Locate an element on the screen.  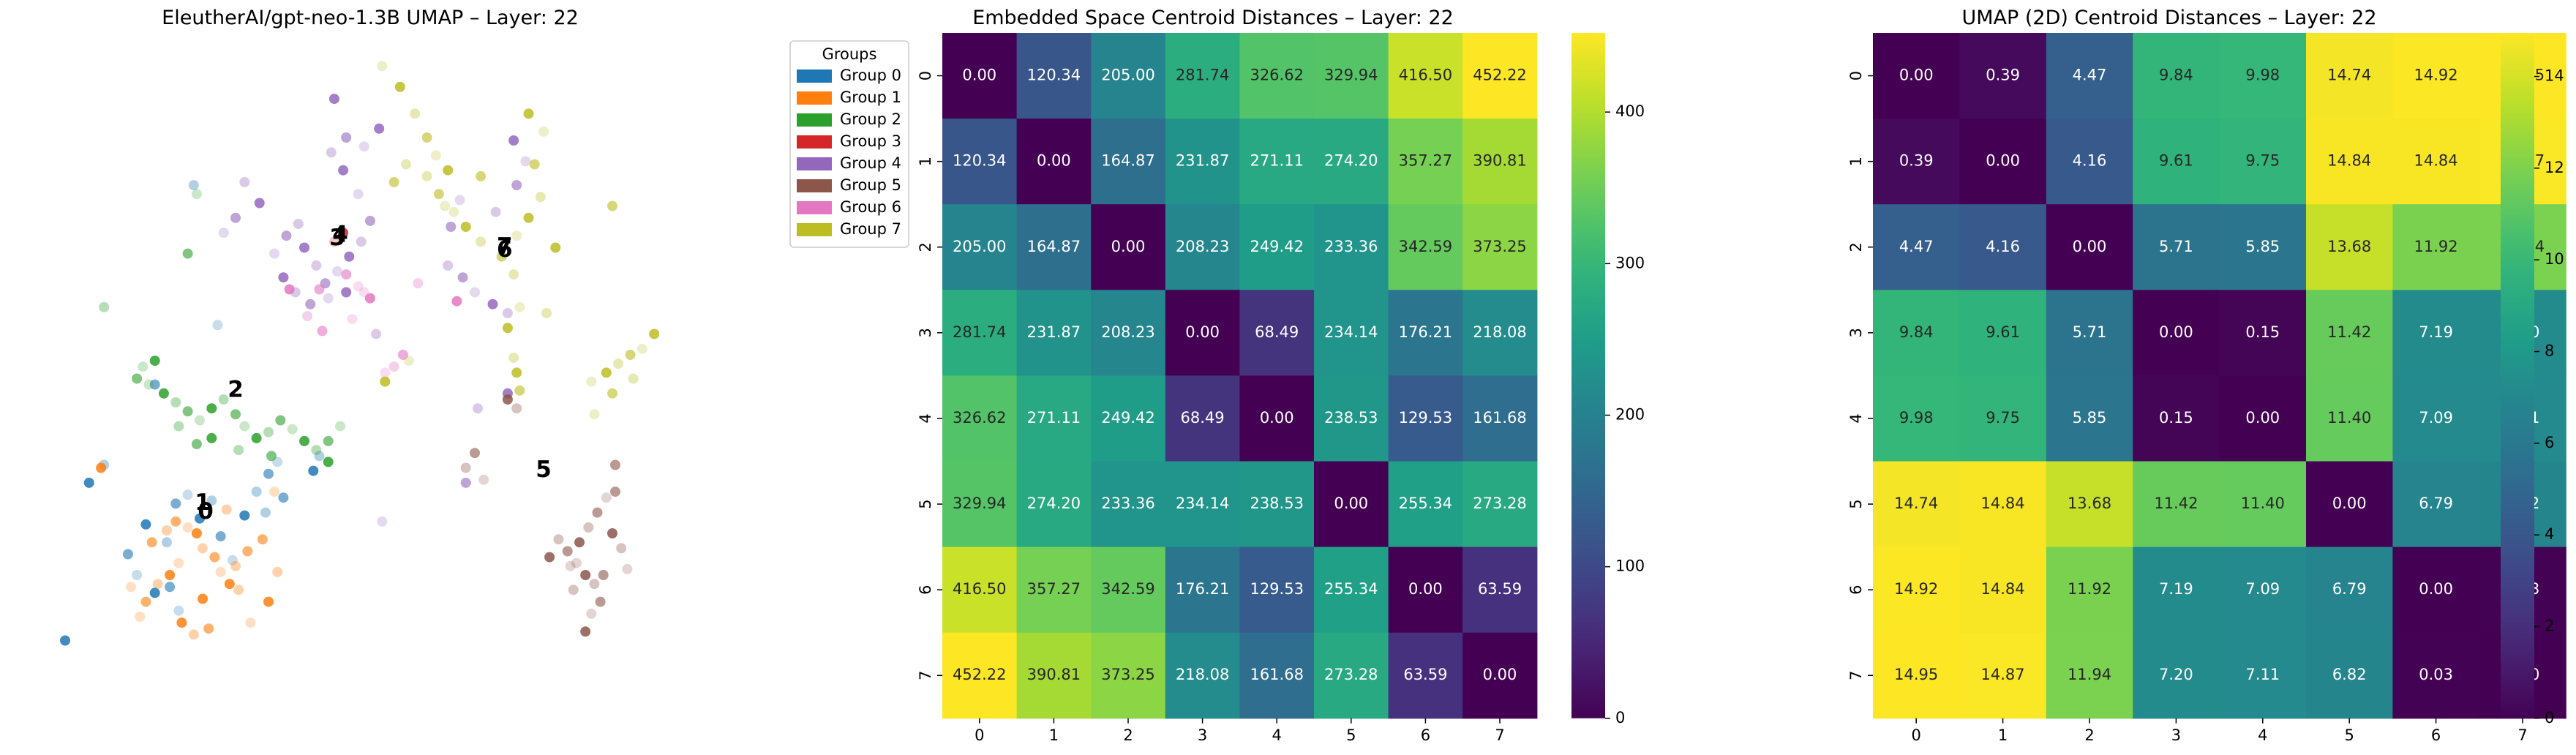
colorbar is located at coordinates (2517, 375).